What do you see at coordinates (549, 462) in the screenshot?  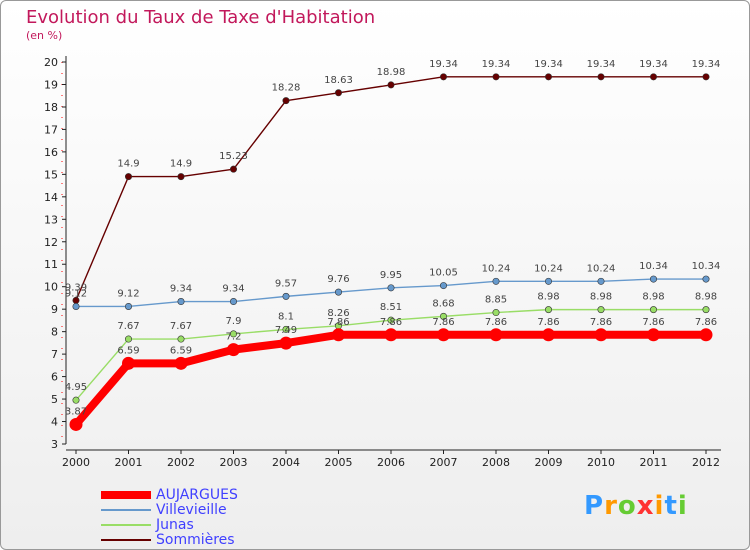 I see `x-tick-label: 2009` at bounding box center [549, 462].